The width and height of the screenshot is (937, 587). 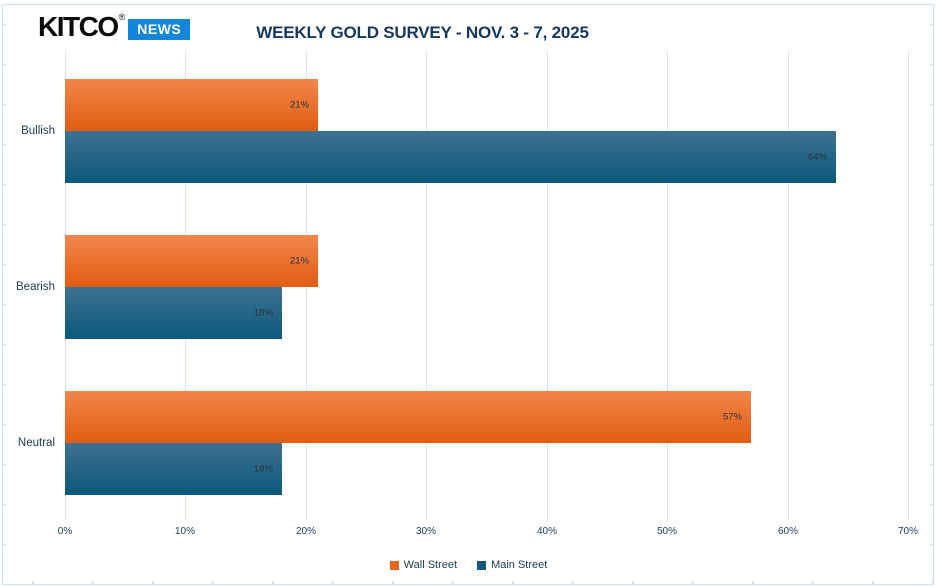 I want to click on frame-tick-marks-right, so click(x=932, y=304).